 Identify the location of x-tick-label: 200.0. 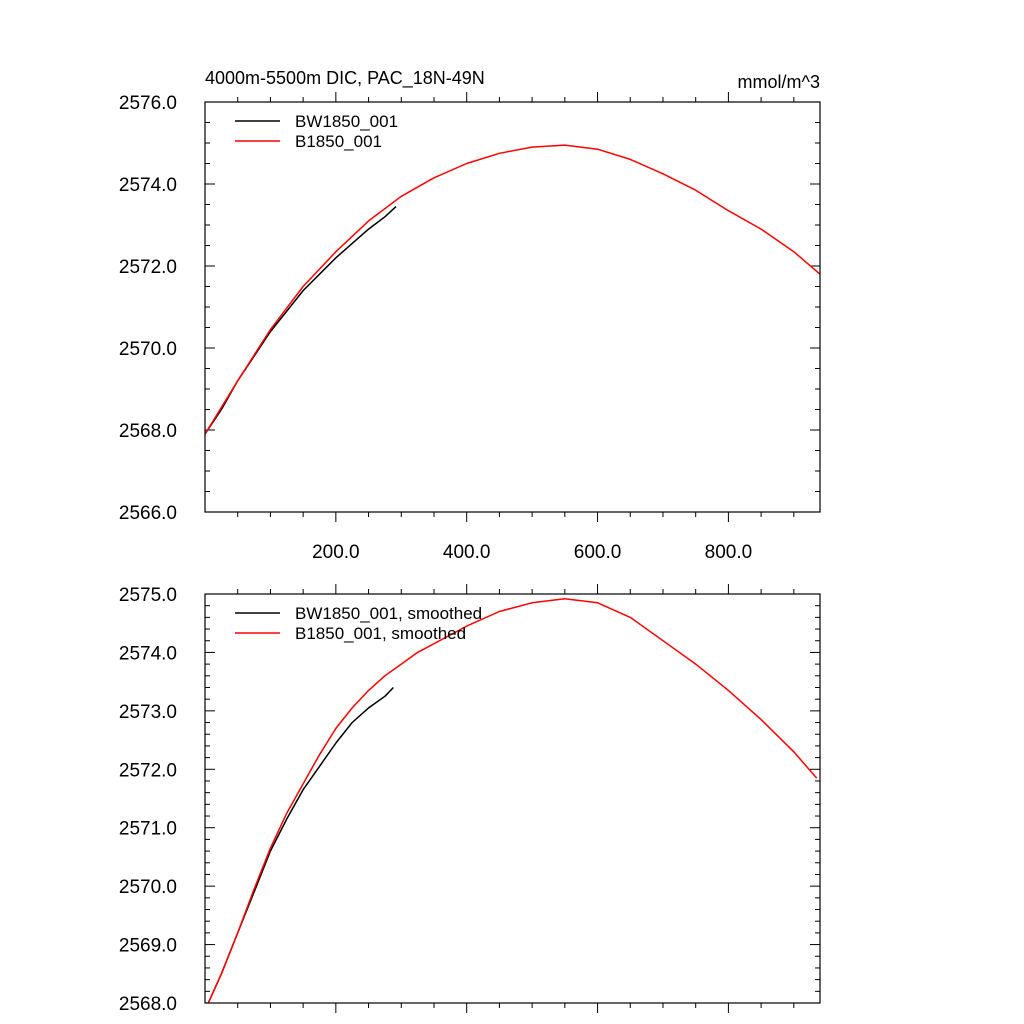
(336, 552).